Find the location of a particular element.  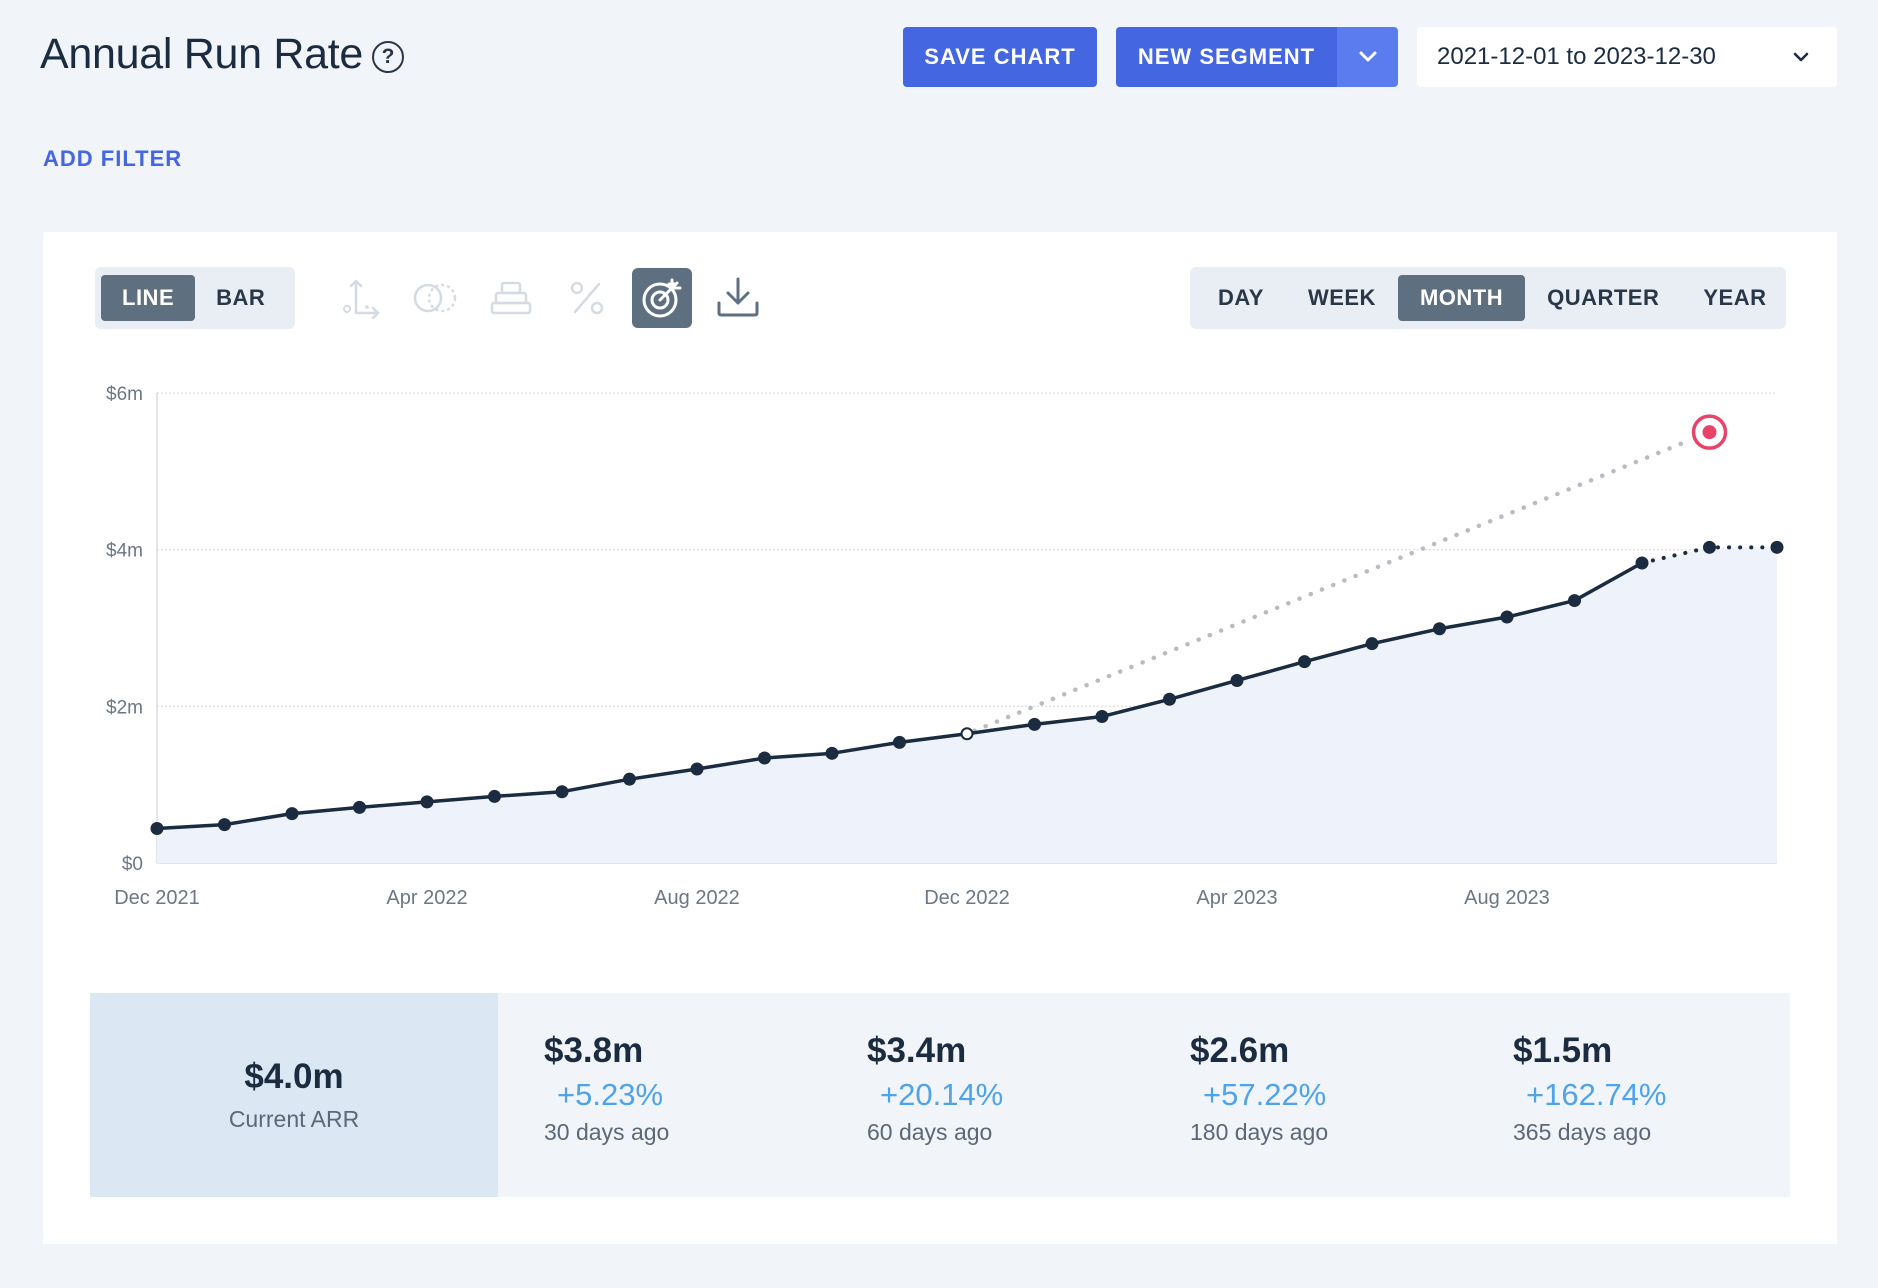

chart-type-line: LINE is located at coordinates (148, 298).